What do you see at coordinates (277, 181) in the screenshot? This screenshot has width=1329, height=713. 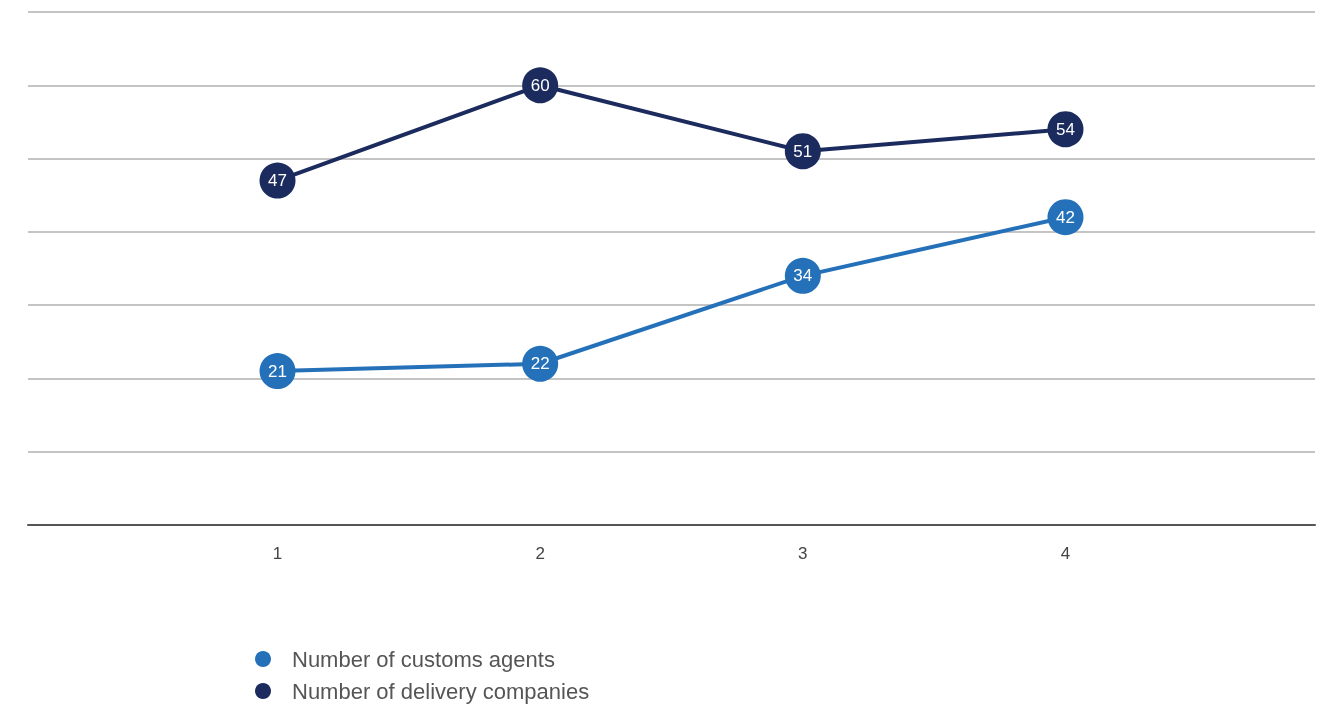 I see `data-label: 47` at bounding box center [277, 181].